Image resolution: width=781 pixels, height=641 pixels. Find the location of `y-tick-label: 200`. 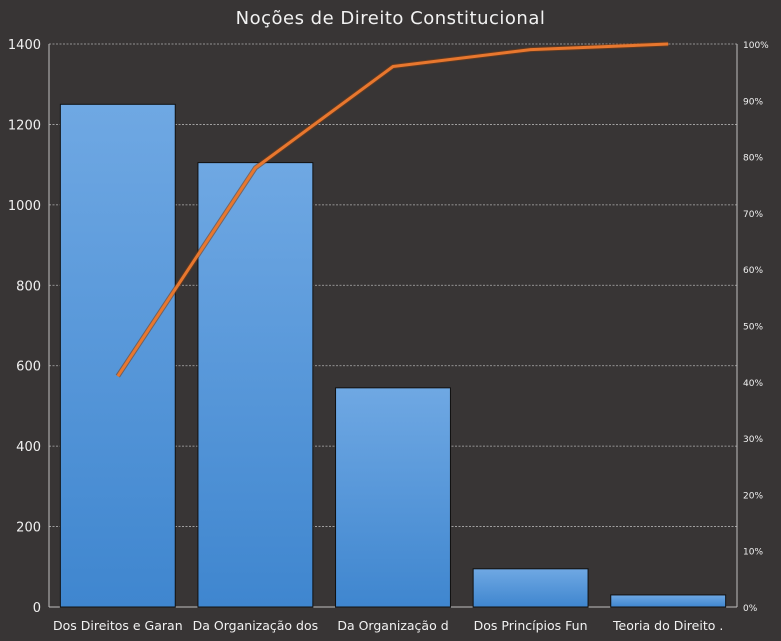

y-tick-label: 200 is located at coordinates (28, 528).